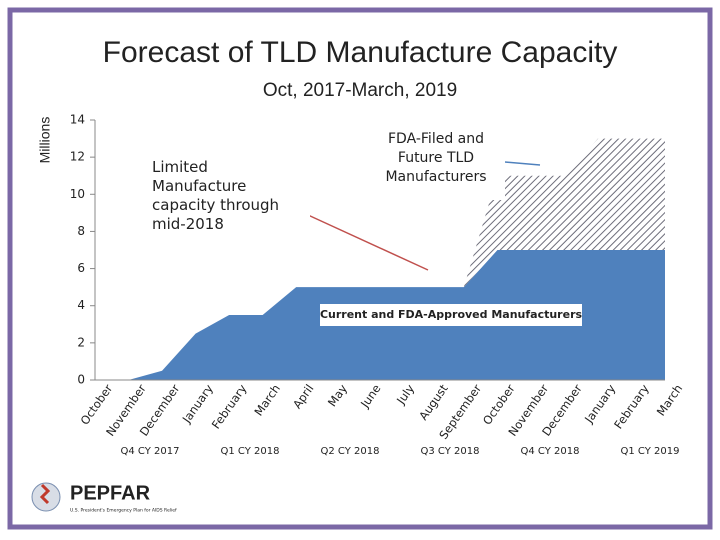 Image resolution: width=720 pixels, height=540 pixels. Describe the element at coordinates (45, 140) in the screenshot. I see `y-axis-label: Millions` at that location.